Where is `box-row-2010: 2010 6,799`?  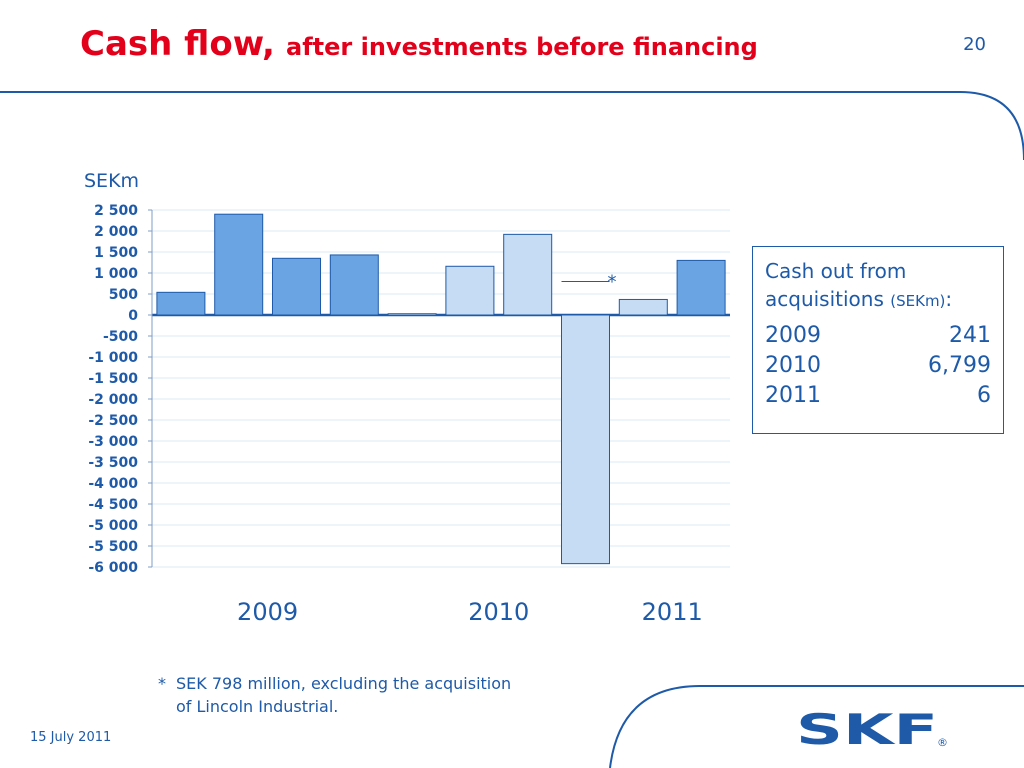 box-row-2010: 2010 6,799 is located at coordinates (878, 366).